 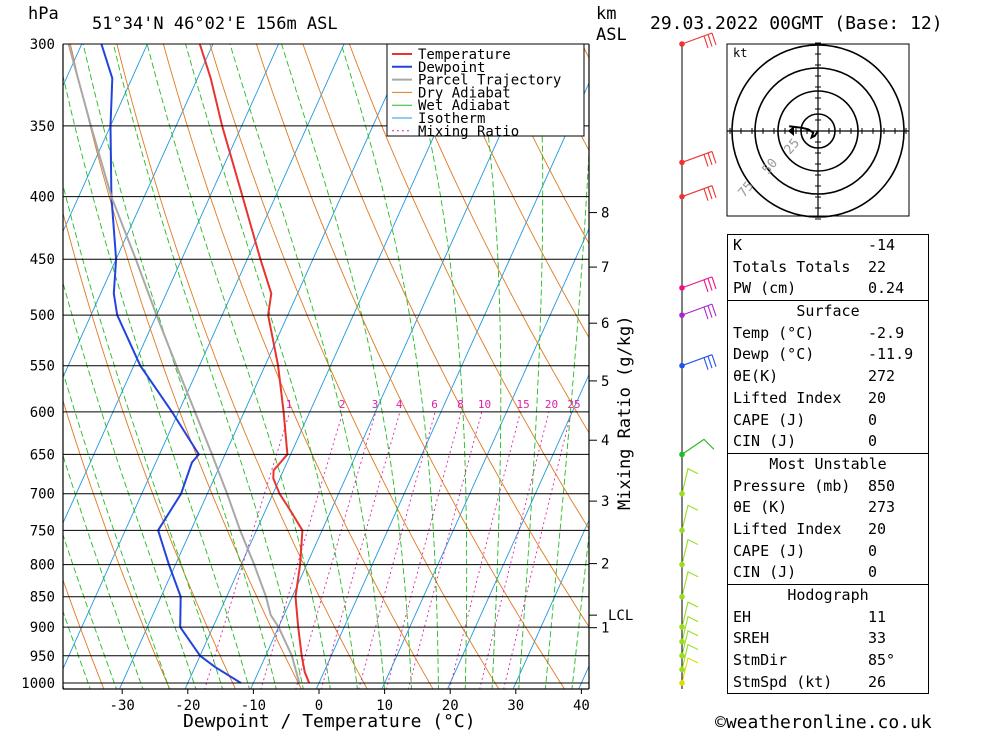 What do you see at coordinates (451, 119) in the screenshot?
I see `legend-label: Isotherm` at bounding box center [451, 119].